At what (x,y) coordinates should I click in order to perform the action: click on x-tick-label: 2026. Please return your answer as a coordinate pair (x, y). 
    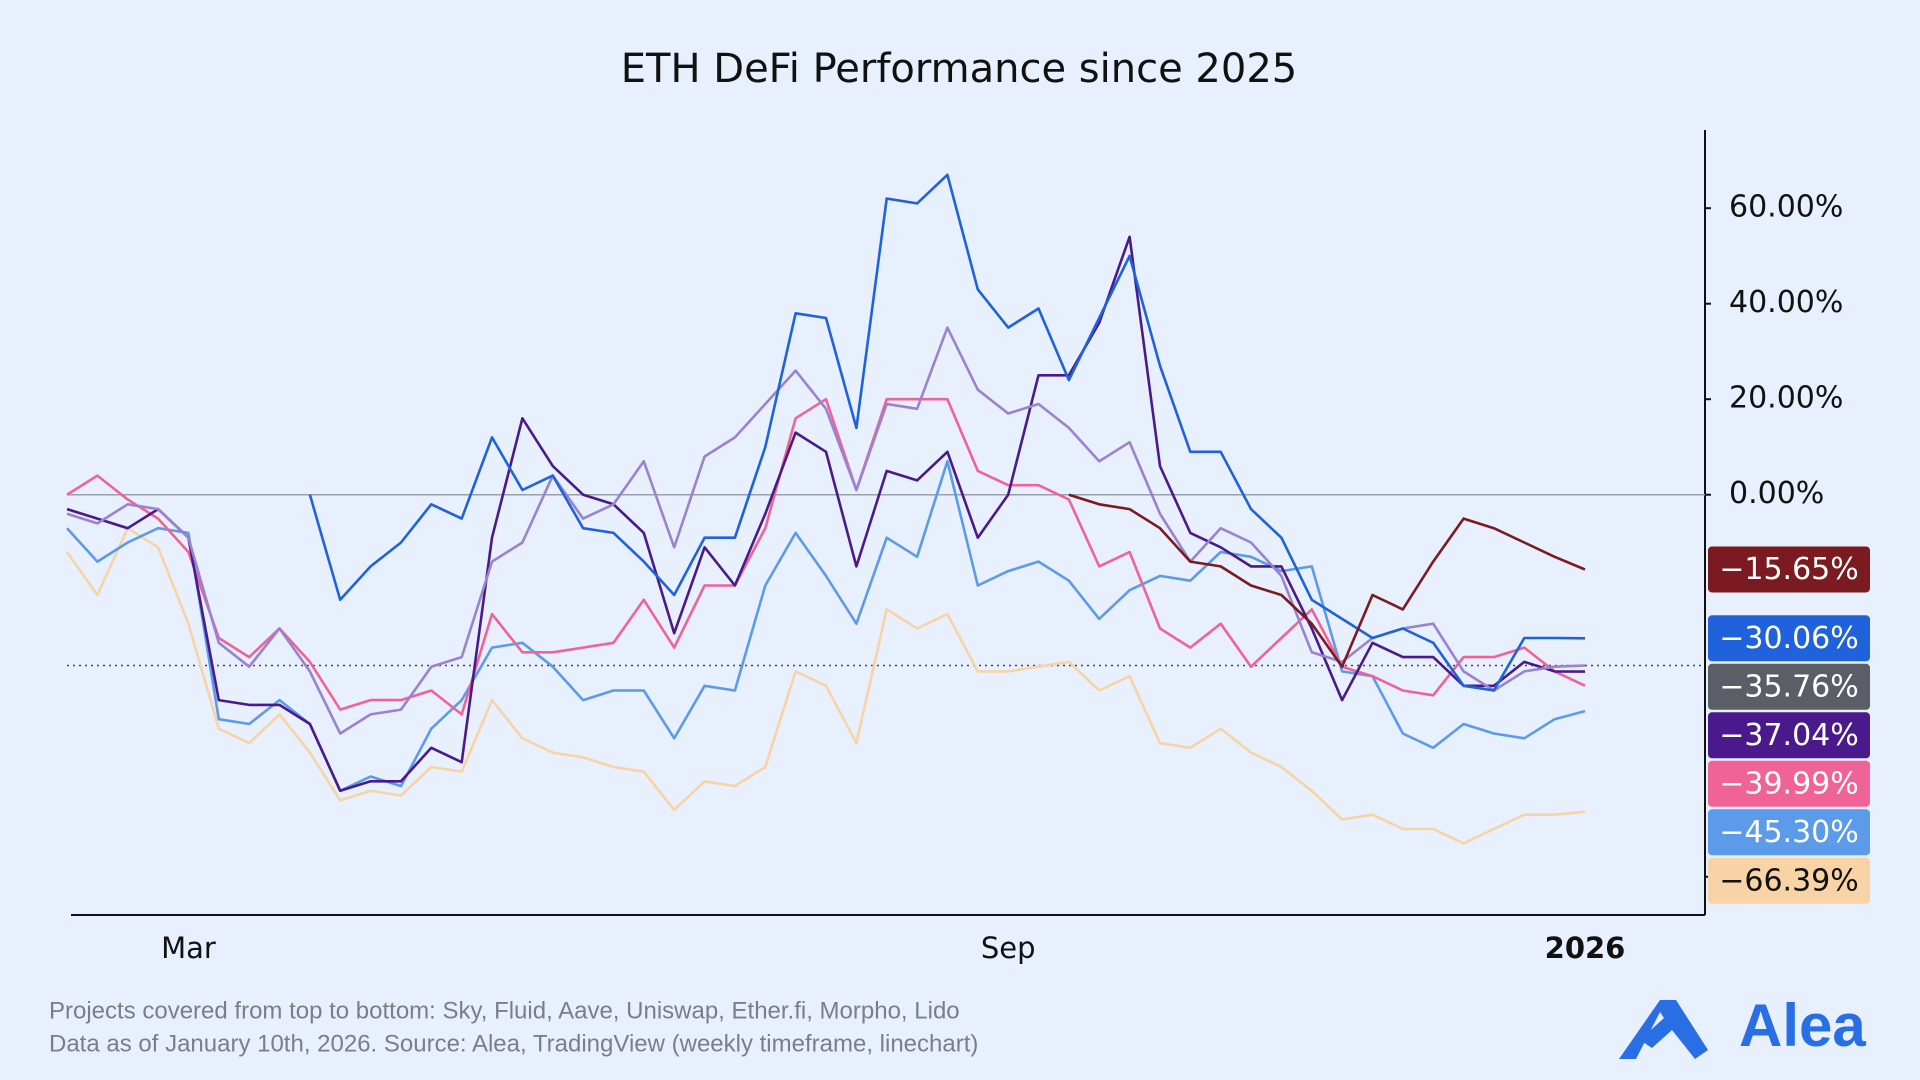
    Looking at the image, I should click on (1585, 948).